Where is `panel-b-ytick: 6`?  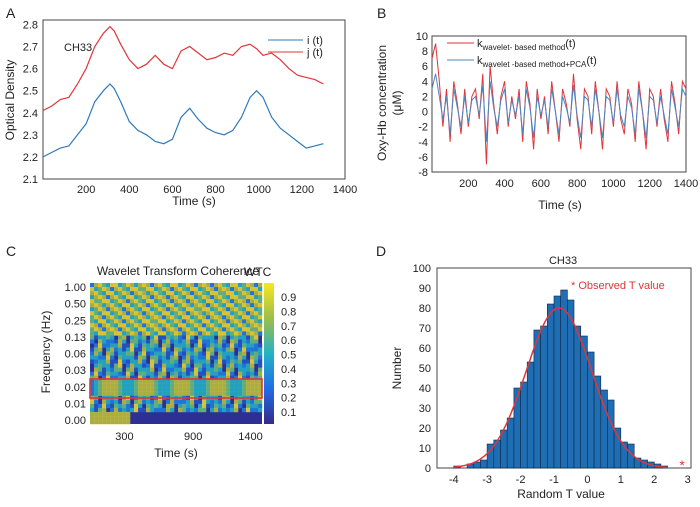 panel-b-ytick: 6 is located at coordinates (425, 67).